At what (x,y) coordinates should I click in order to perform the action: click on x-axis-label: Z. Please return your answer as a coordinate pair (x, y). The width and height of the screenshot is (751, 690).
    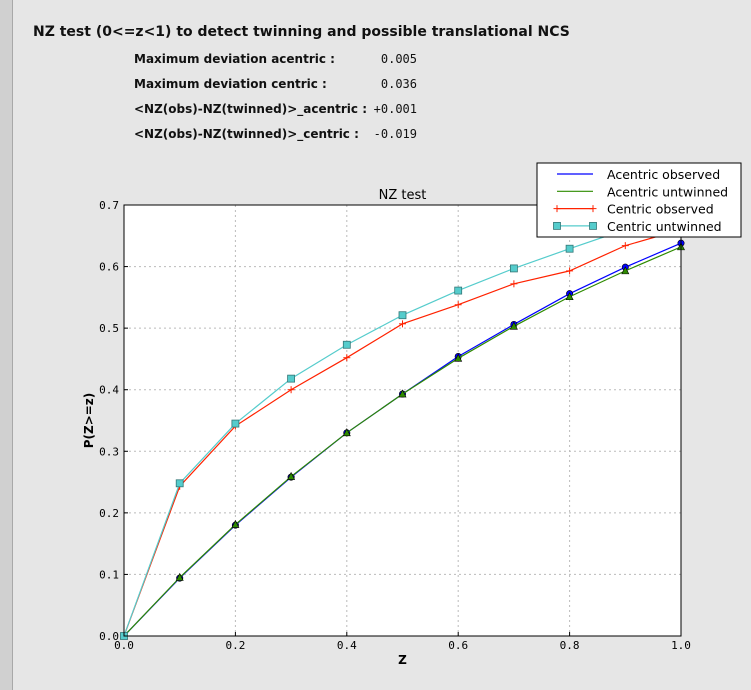
    Looking at the image, I should click on (402, 660).